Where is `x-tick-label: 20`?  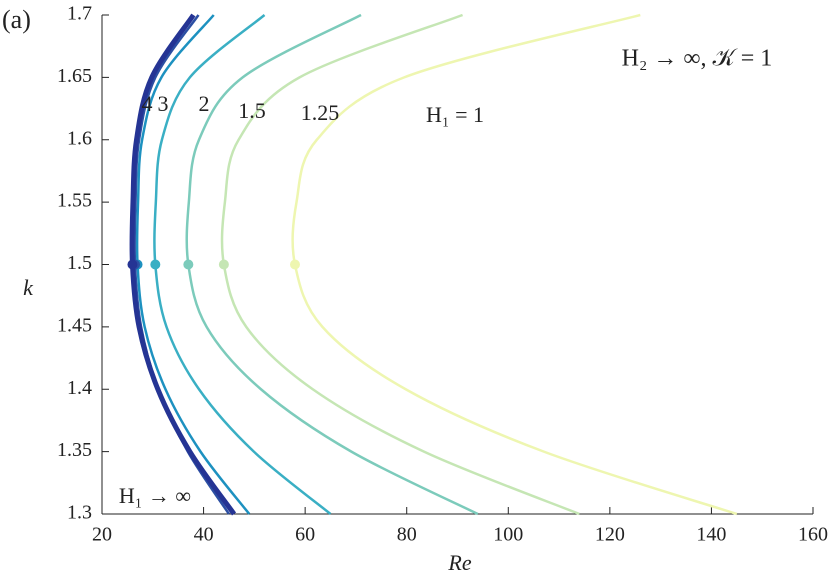
x-tick-label: 20 is located at coordinates (102, 535).